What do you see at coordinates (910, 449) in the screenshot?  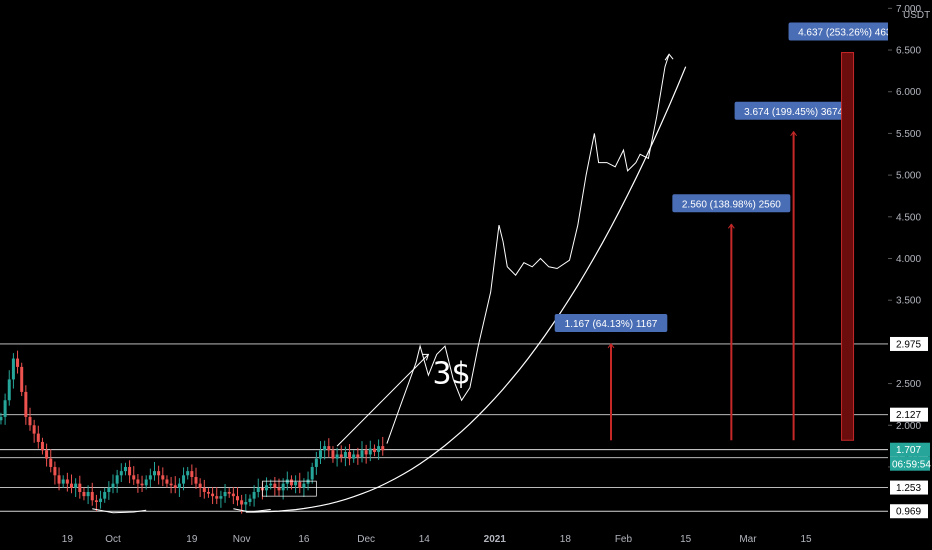 I see `current-price-badge` at bounding box center [910, 449].